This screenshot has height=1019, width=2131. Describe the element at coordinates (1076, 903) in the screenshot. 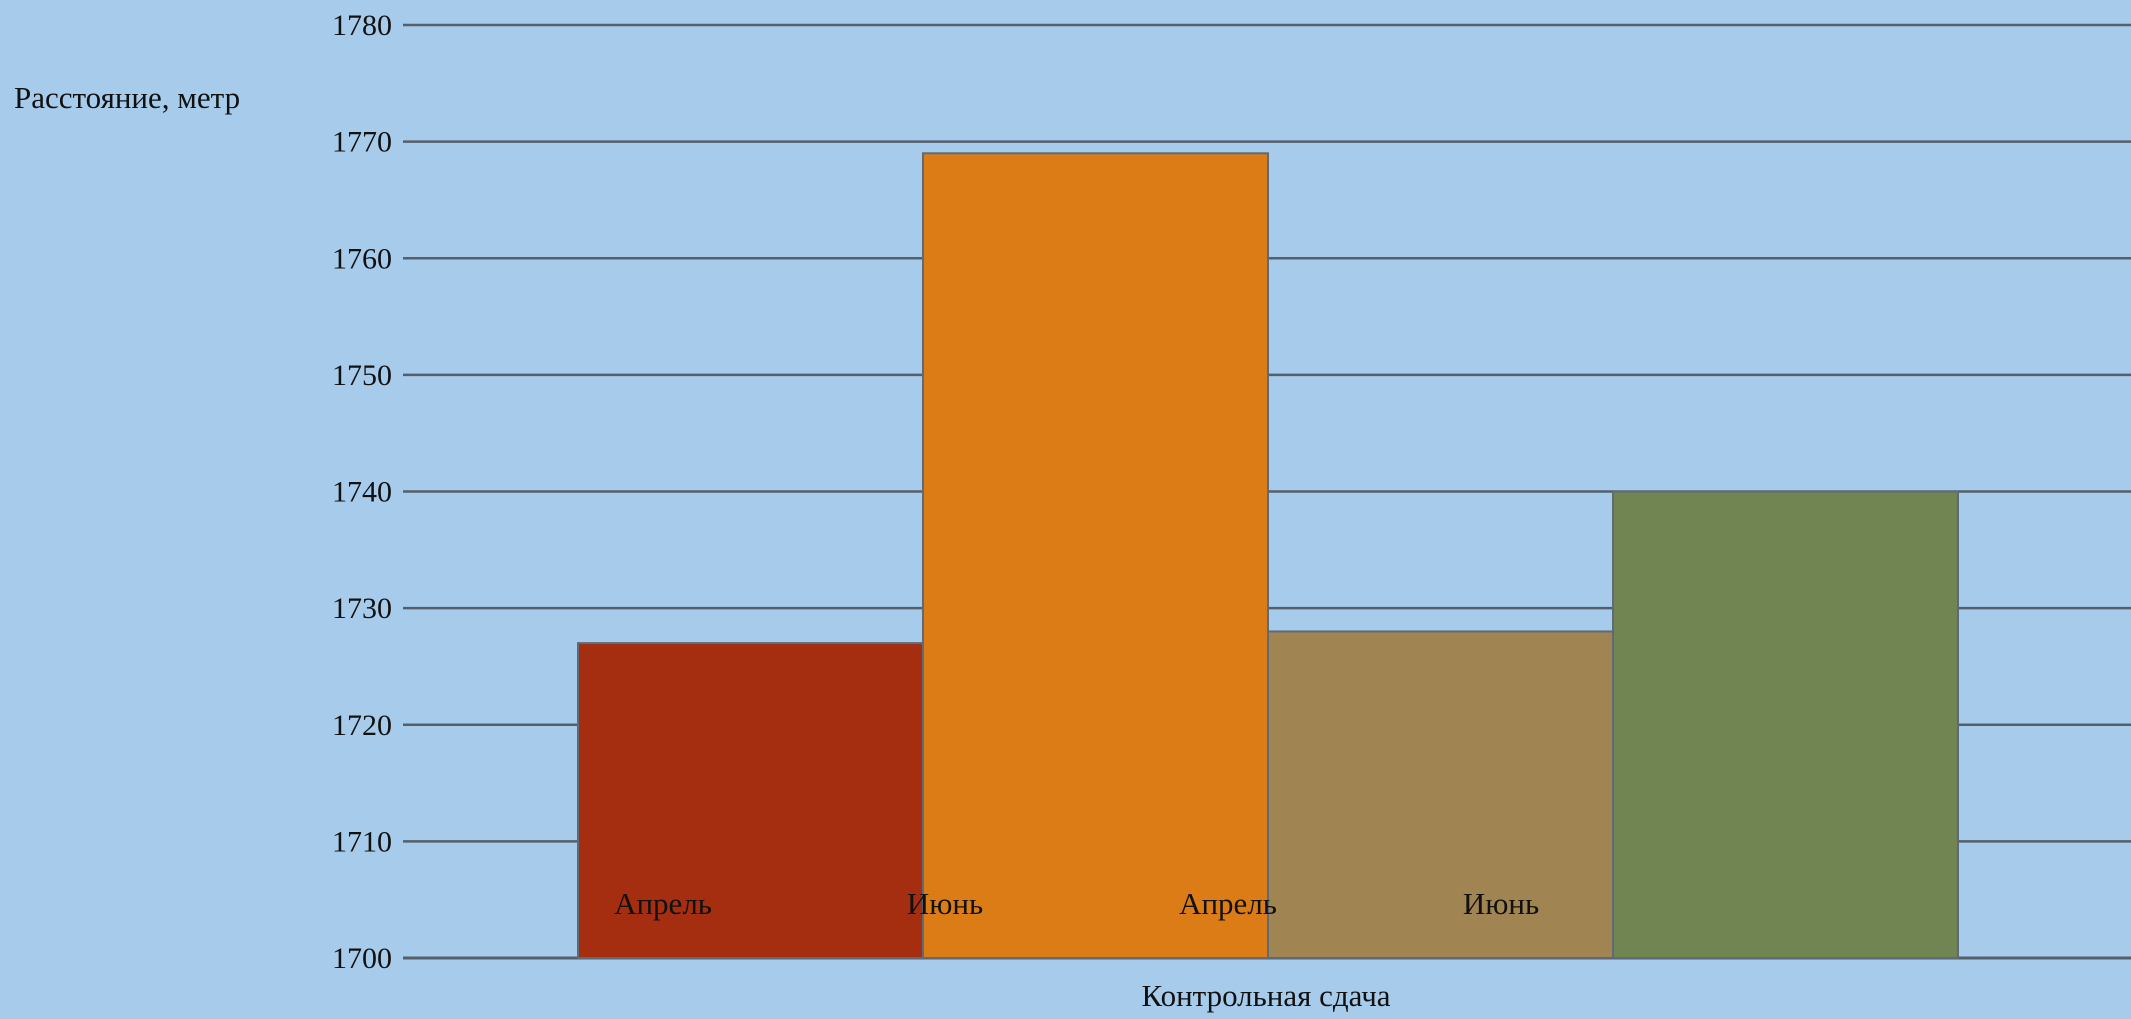

I see `bar-annotations: Апрель Июнь Апрель Июнь` at that location.